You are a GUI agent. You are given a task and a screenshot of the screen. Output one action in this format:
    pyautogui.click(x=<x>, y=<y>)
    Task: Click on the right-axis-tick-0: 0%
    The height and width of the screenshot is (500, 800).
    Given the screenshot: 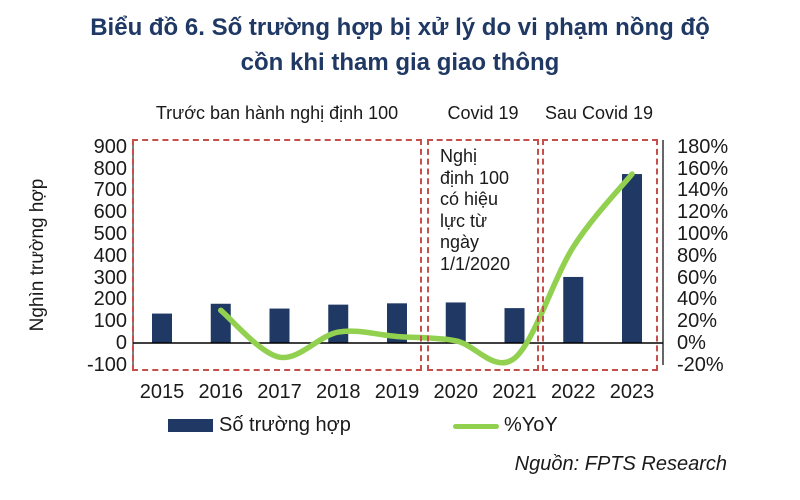 What is the action you would take?
    pyautogui.click(x=691, y=343)
    